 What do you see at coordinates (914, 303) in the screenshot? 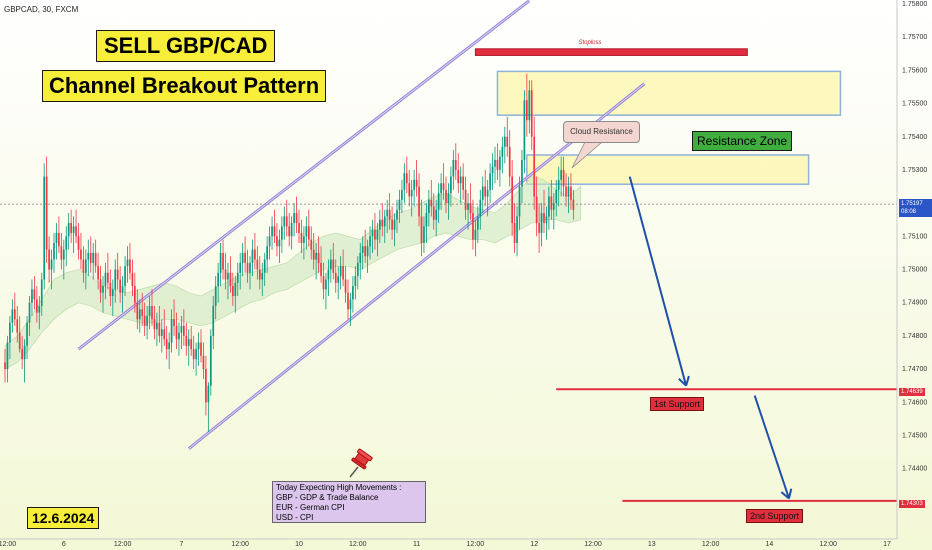
I see `y-tick-label: 1.74900` at bounding box center [914, 303].